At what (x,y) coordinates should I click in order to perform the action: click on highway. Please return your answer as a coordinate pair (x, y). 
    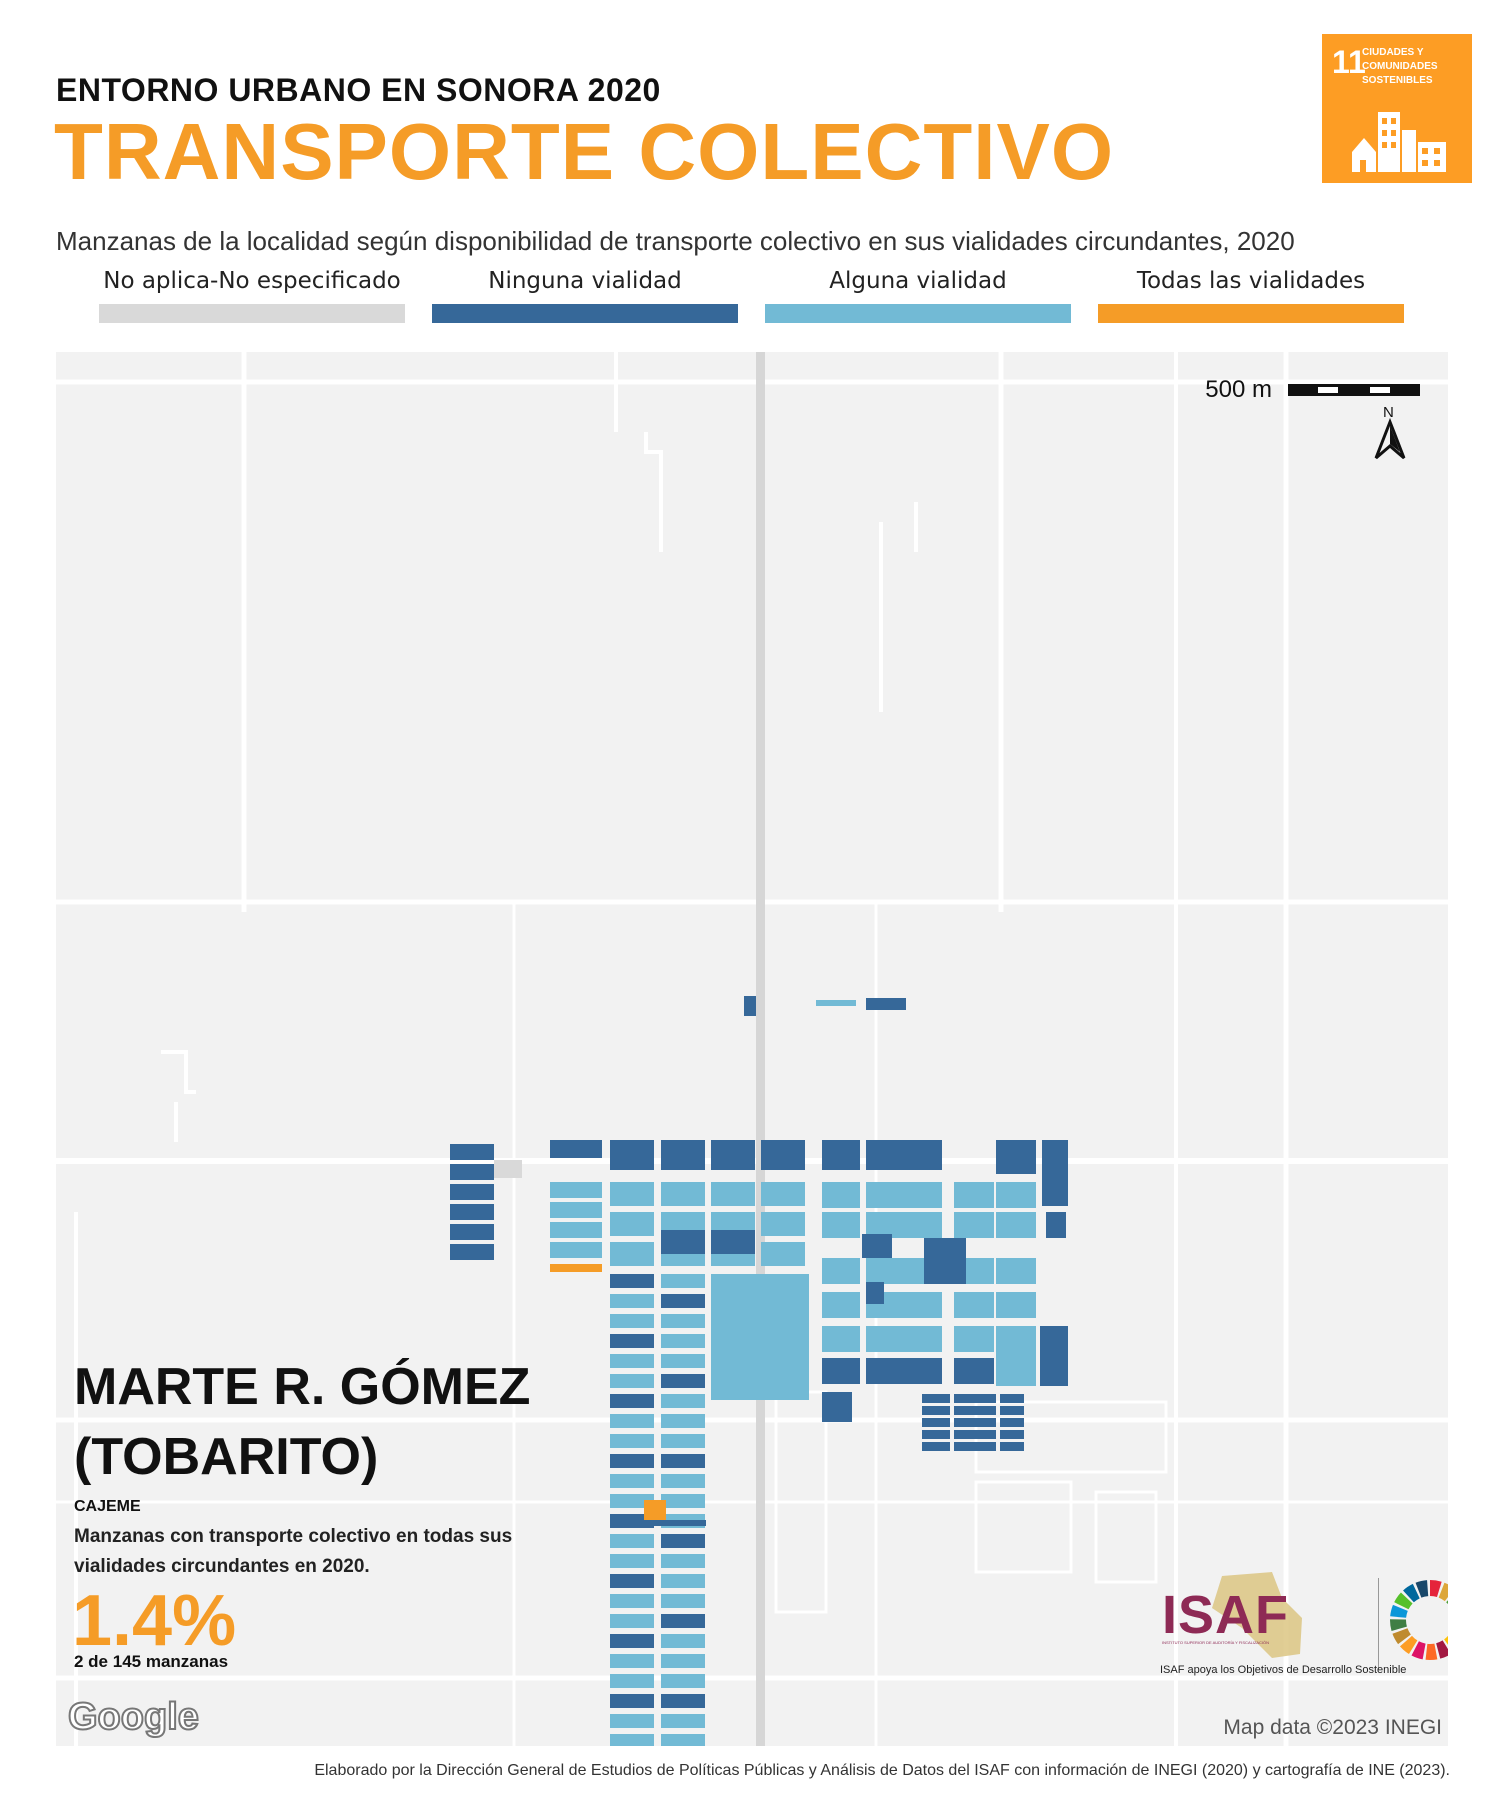
    Looking at the image, I should click on (760, 1049).